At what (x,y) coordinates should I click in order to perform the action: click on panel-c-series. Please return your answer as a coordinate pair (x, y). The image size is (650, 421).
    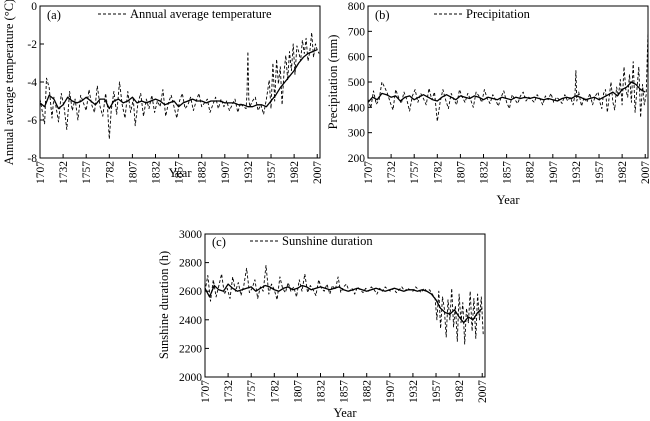
    Looking at the image, I should click on (344, 305).